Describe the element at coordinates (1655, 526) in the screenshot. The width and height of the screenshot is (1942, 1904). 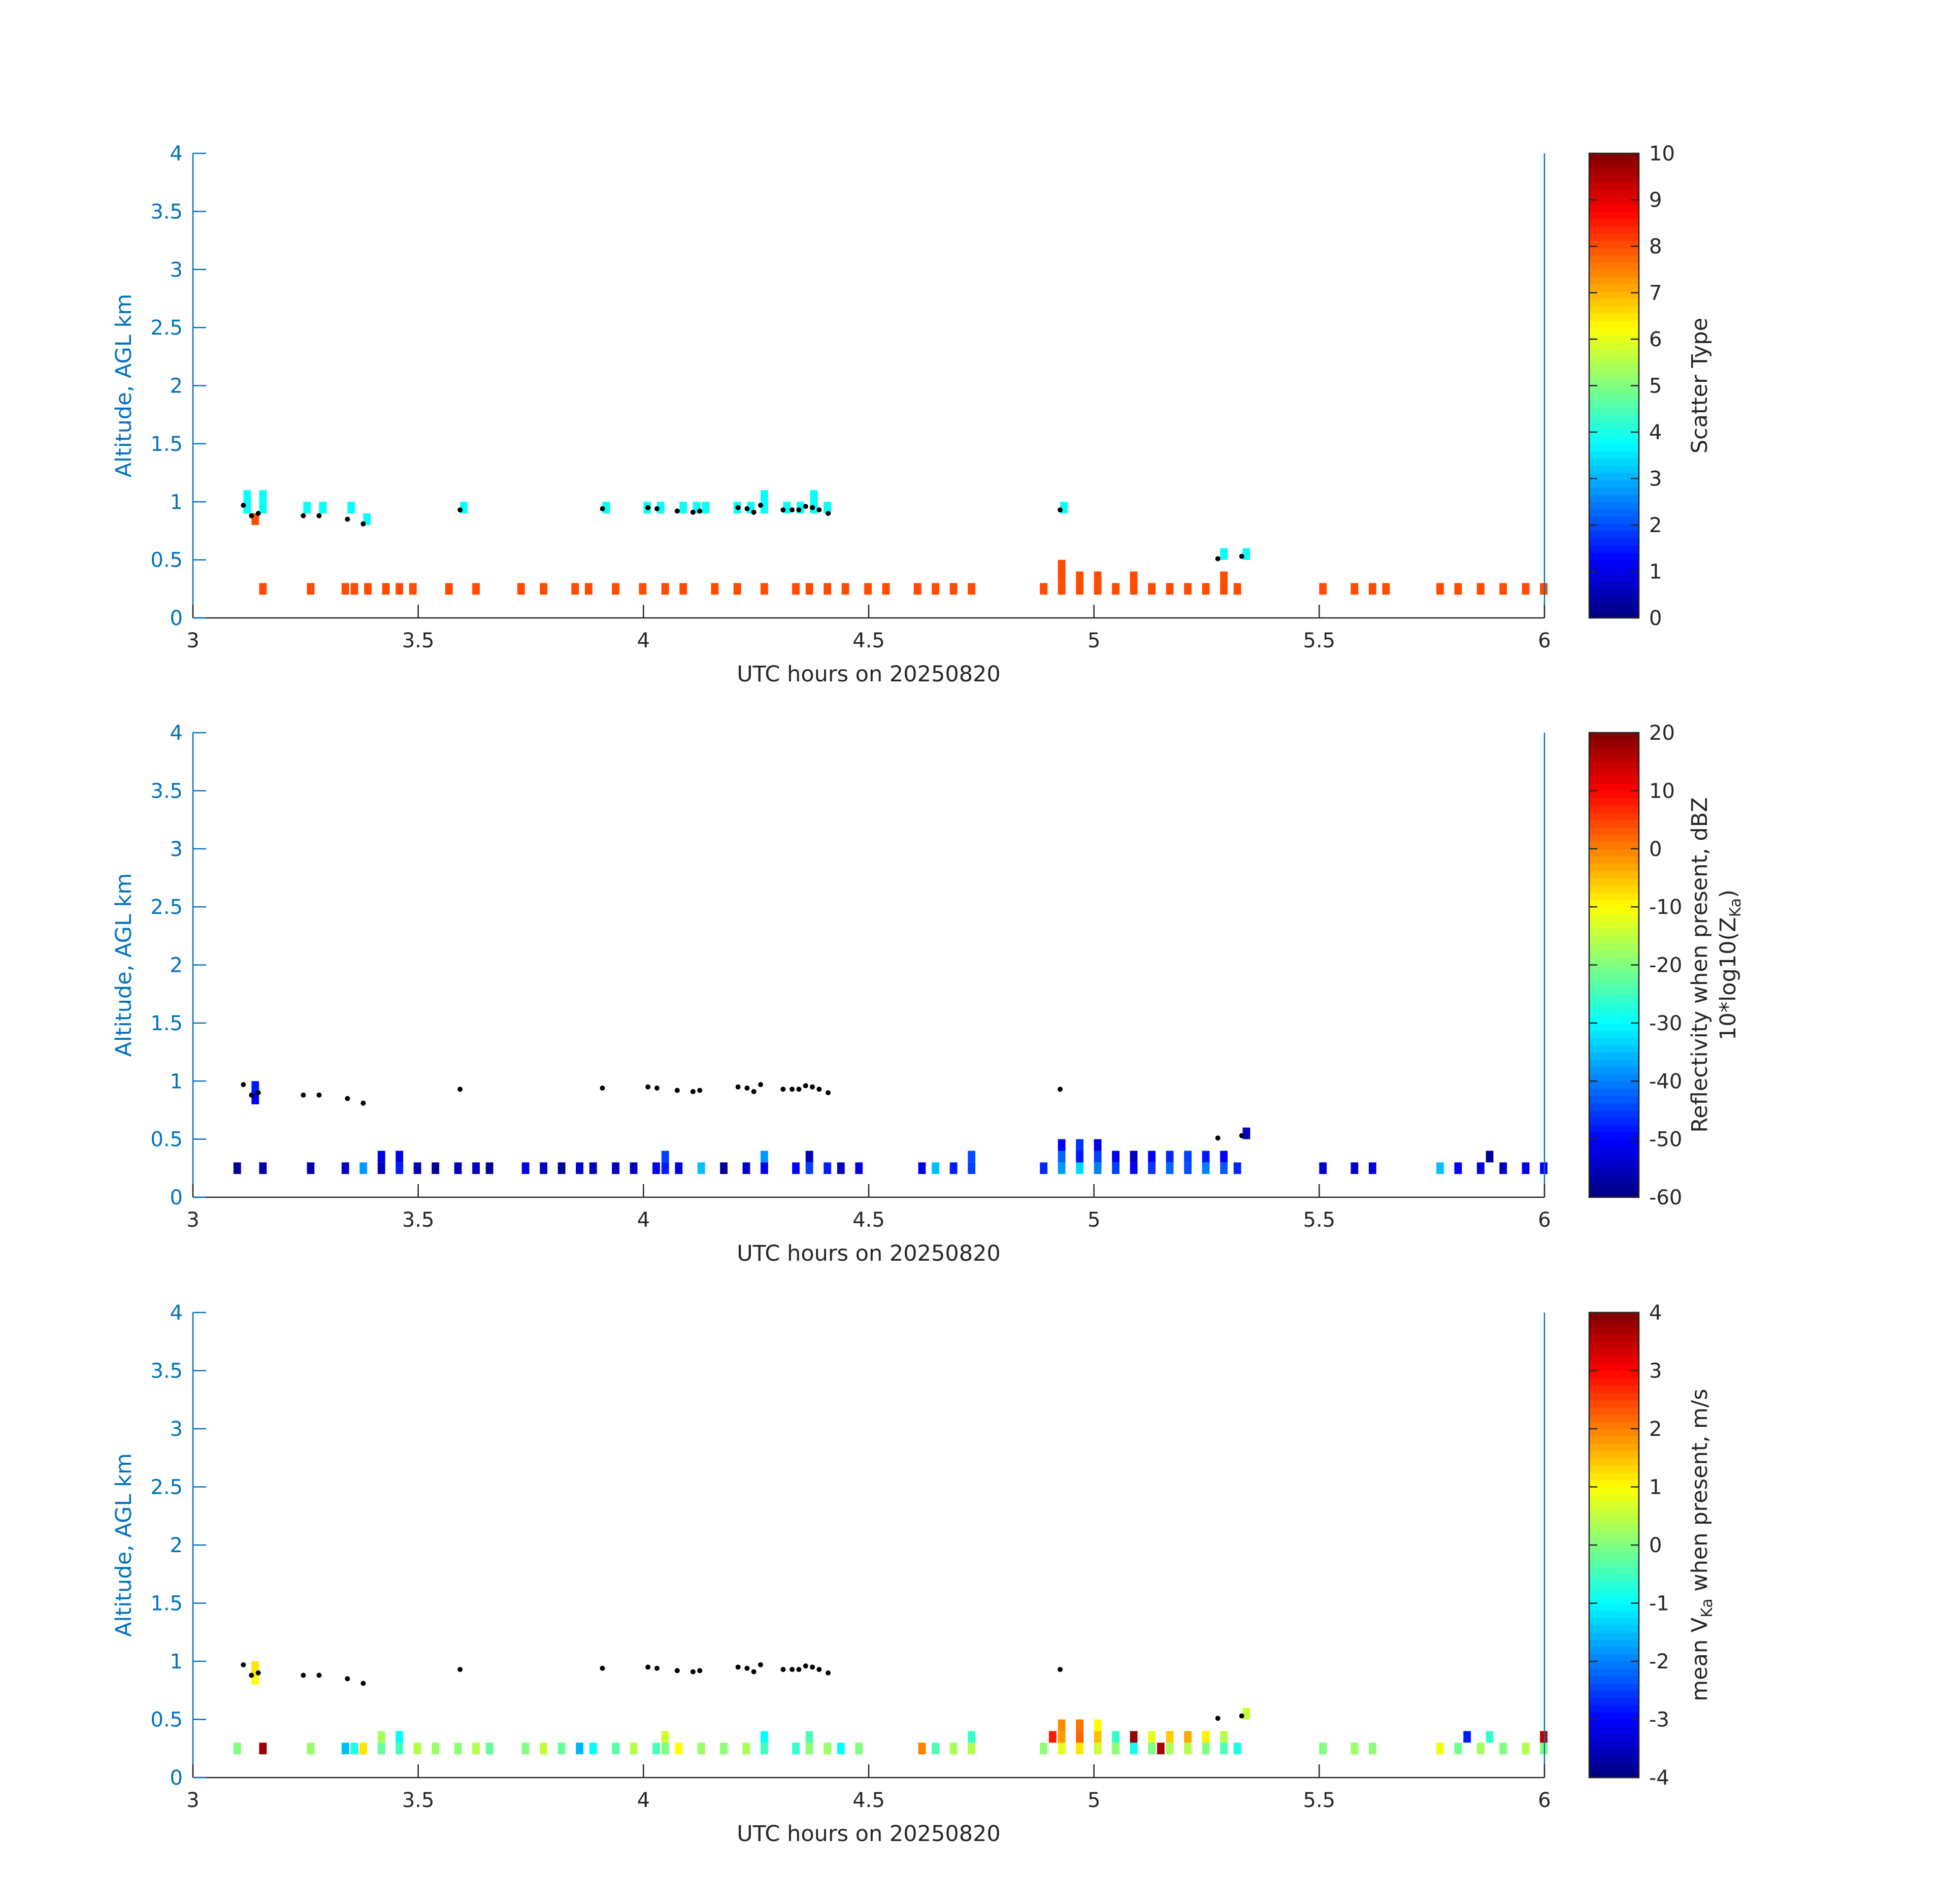
I see `colorbar-tick-label: 2` at that location.